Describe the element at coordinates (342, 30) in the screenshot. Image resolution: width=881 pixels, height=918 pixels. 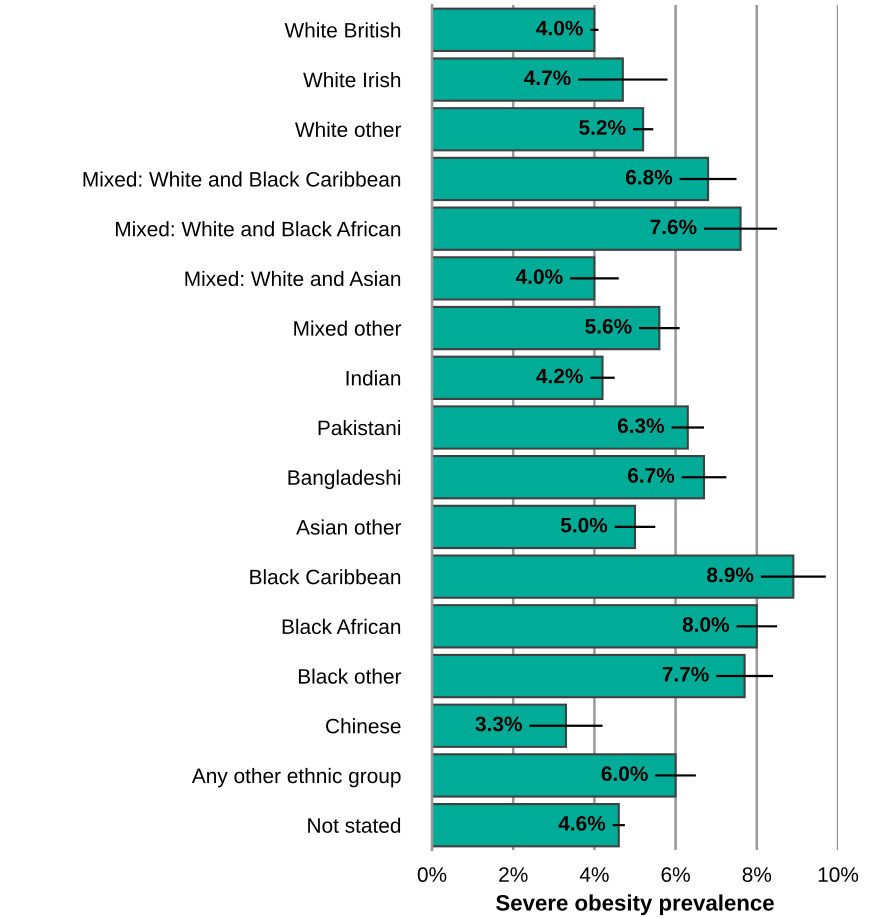
I see `y-tick-label: White British` at that location.